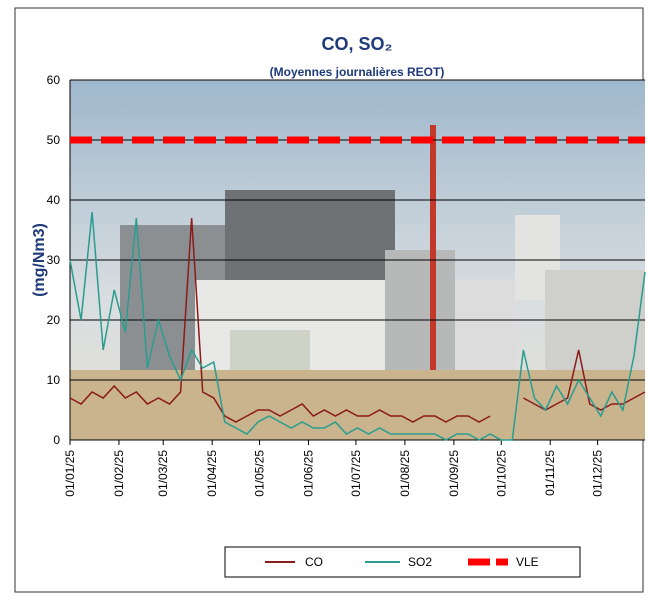  I want to click on chart-subtitle: (Moyennes journalières REOT), so click(357, 72).